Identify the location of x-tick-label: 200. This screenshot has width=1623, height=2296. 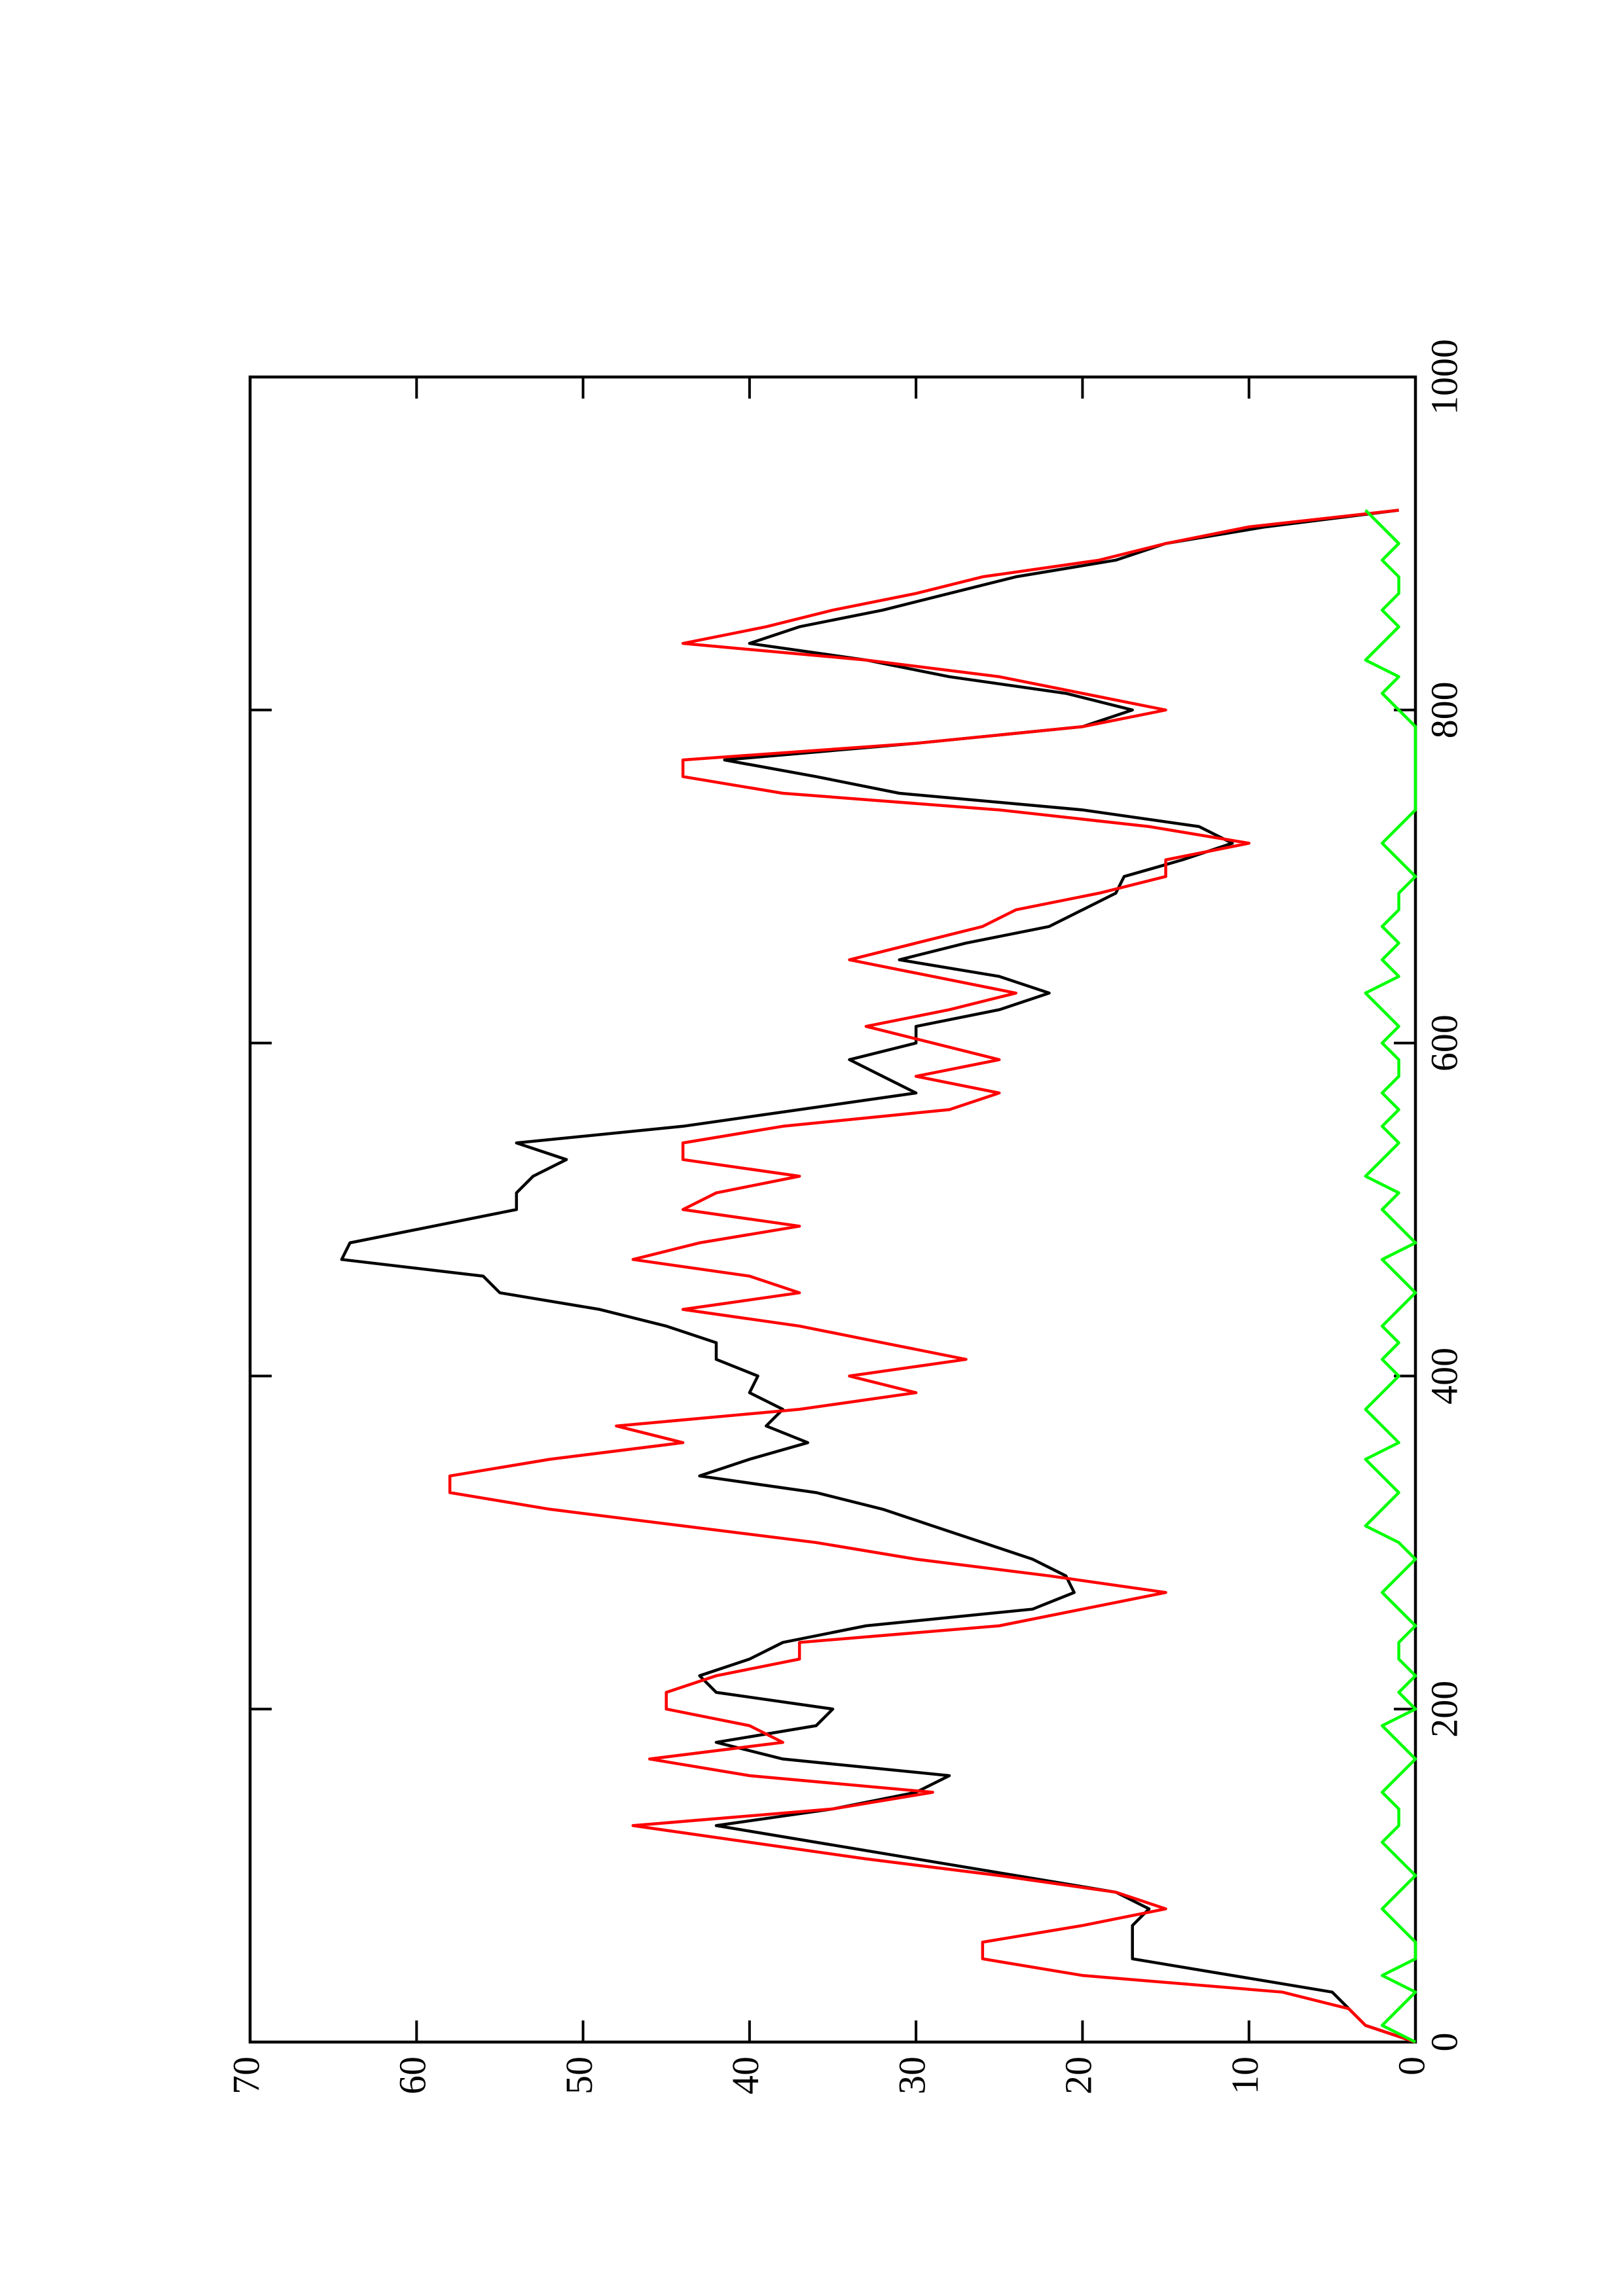
(1444, 1709).